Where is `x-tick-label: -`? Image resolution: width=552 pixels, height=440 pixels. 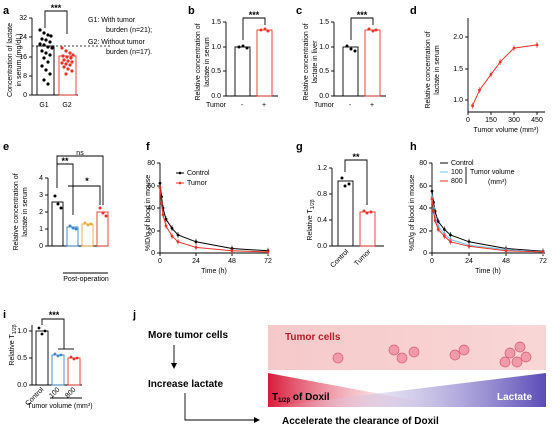 x-tick-label: - is located at coordinates (350, 105).